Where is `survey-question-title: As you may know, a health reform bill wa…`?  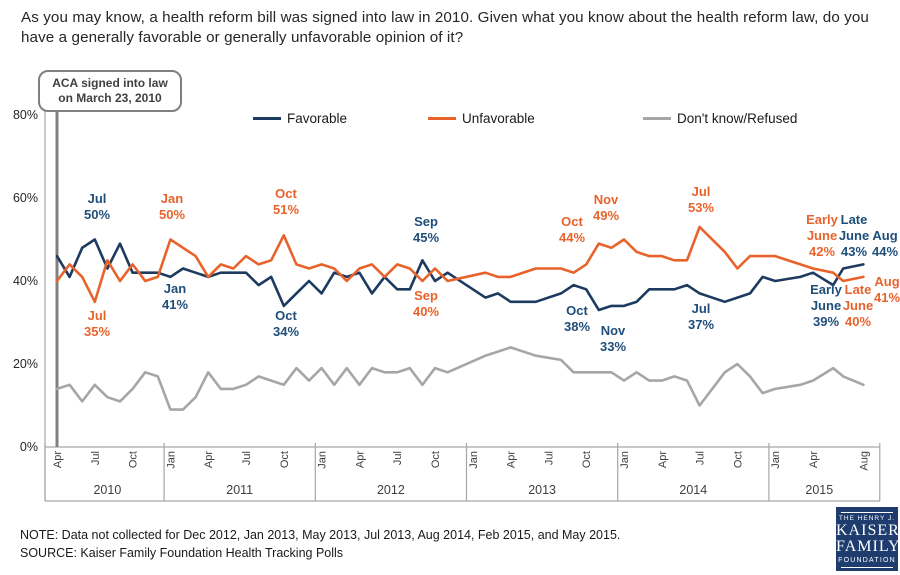 survey-question-title: As you may know, a health reform bill wa… is located at coordinates (445, 28).